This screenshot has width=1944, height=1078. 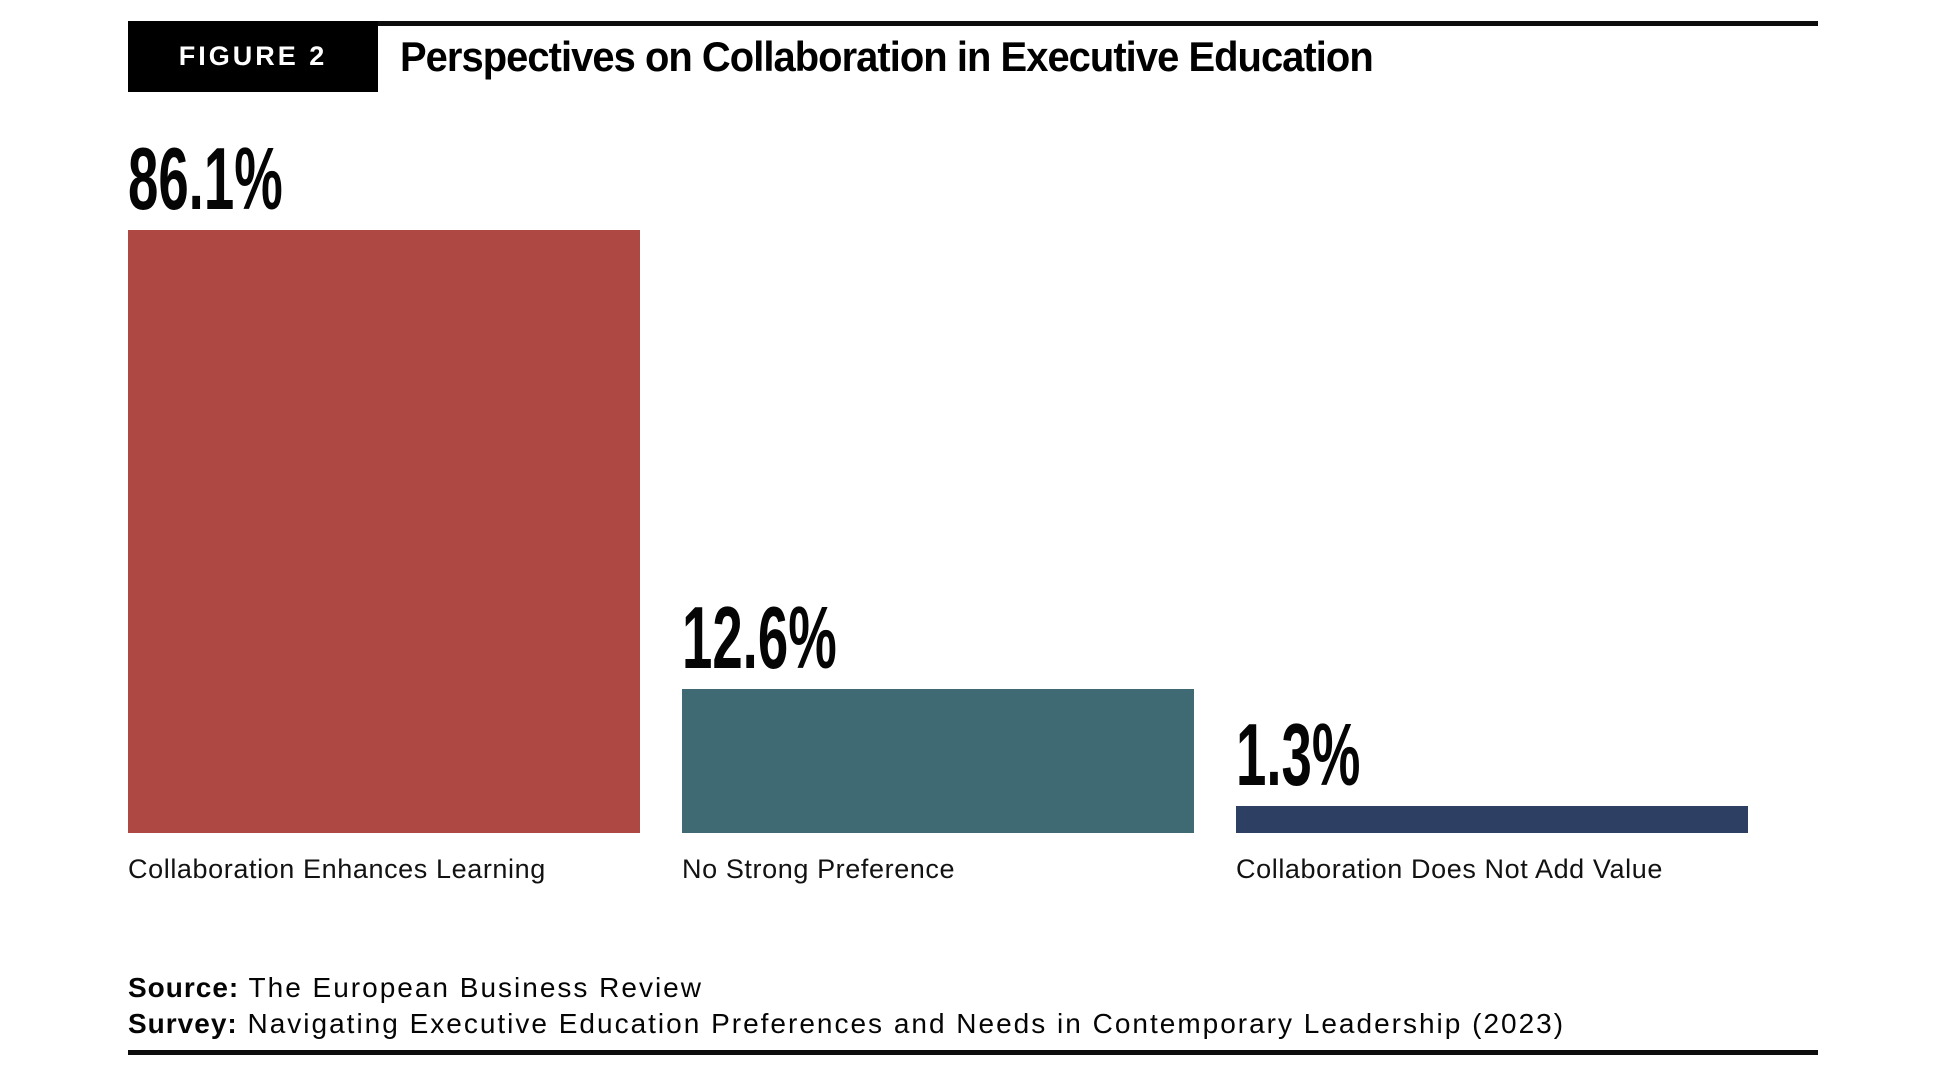 I want to click on figure-tag-badge: FIGURE 2, so click(x=253, y=56).